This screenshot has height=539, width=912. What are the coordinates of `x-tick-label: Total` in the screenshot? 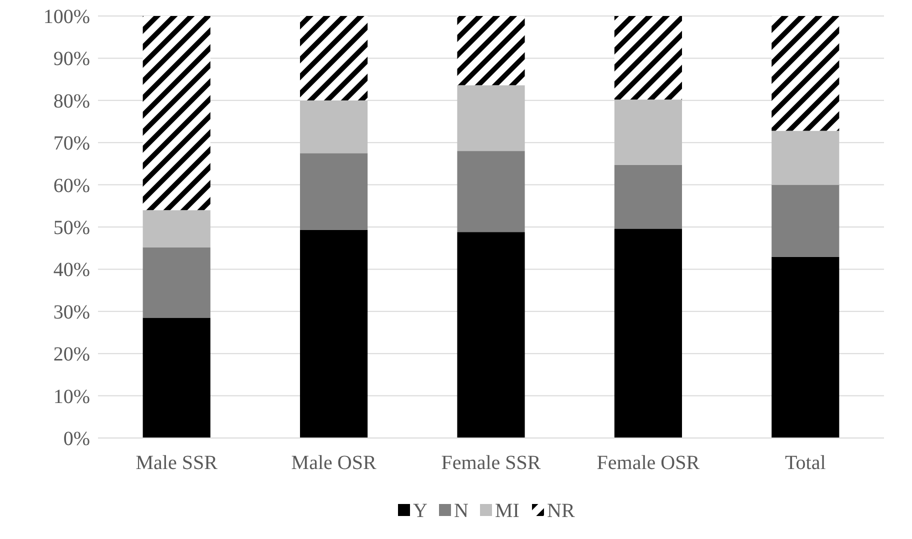 It's located at (805, 463).